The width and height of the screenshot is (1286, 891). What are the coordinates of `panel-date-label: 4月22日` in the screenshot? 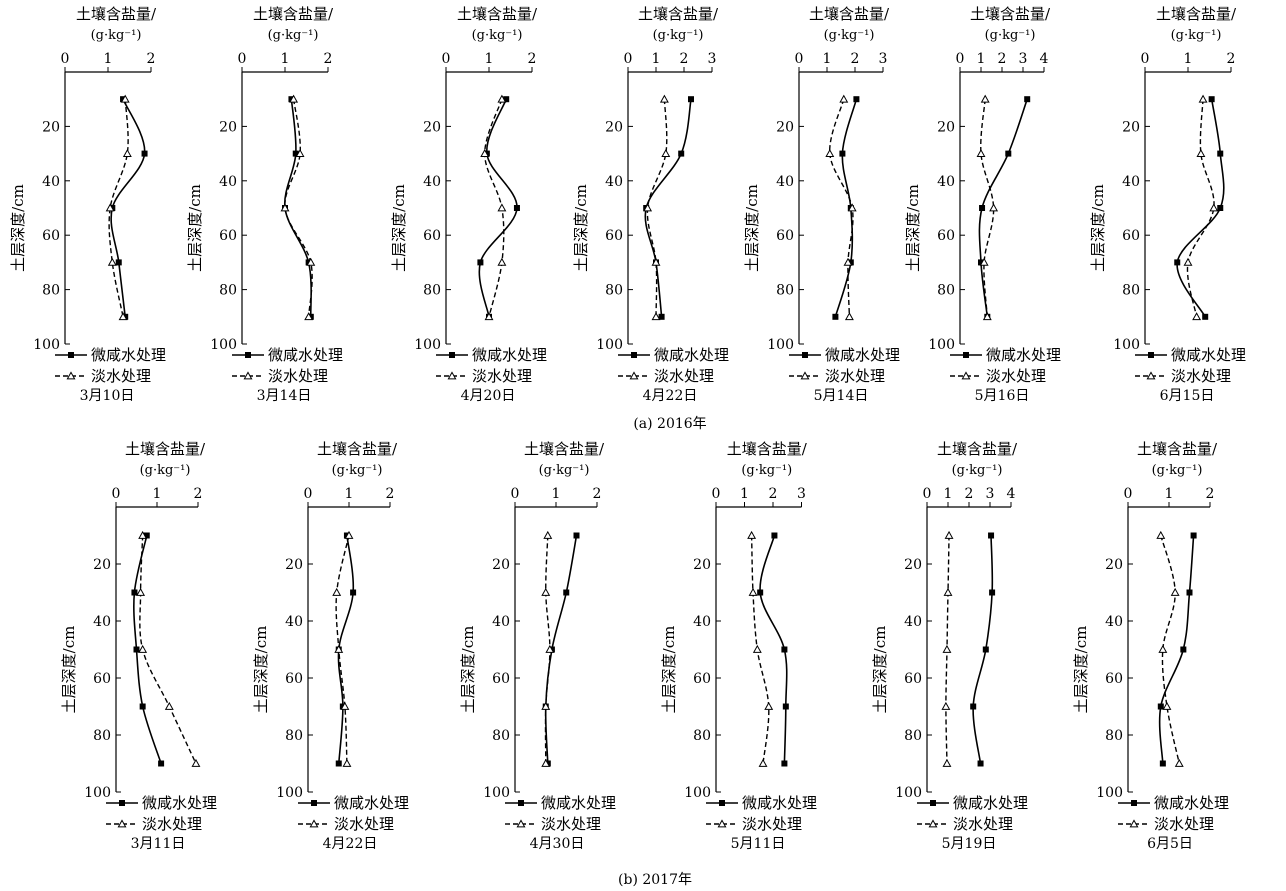 It's located at (350, 844).